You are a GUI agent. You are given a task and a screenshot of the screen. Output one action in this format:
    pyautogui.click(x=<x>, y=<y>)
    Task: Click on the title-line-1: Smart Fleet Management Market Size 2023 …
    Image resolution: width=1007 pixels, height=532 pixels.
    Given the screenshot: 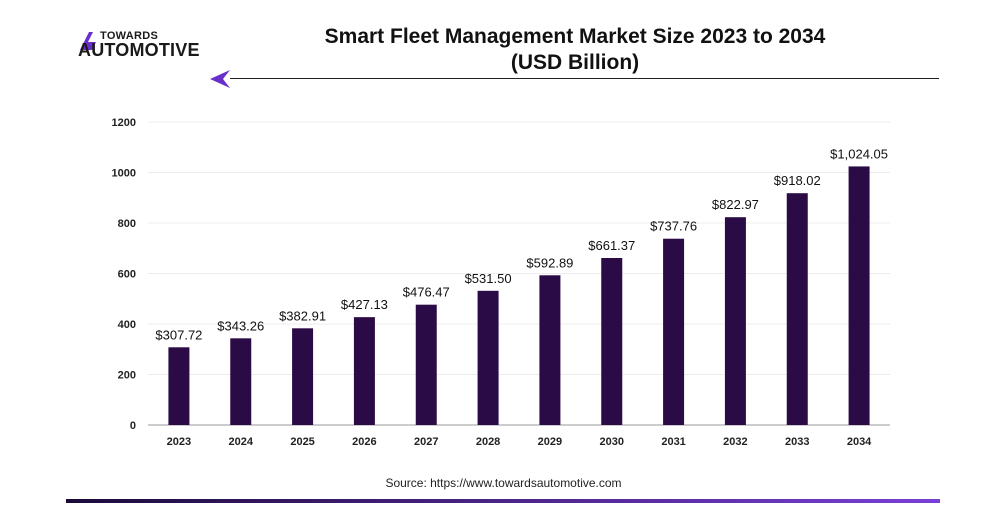 What is the action you would take?
    pyautogui.click(x=575, y=36)
    